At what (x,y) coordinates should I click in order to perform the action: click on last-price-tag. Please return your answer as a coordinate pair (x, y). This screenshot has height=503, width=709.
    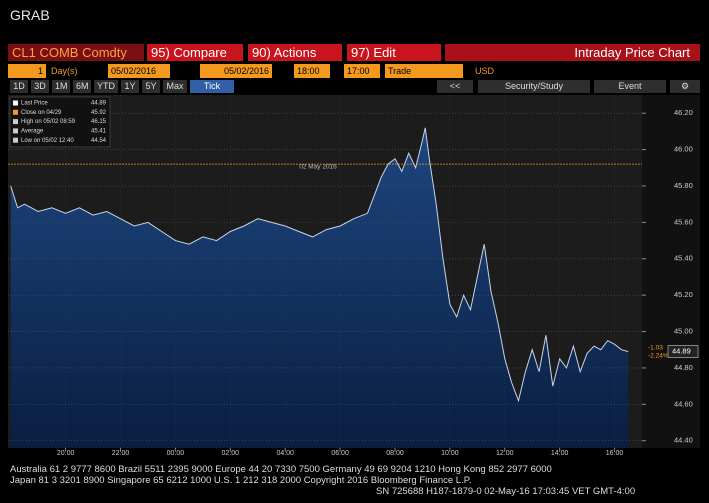
    Looking at the image, I should click on (683, 351).